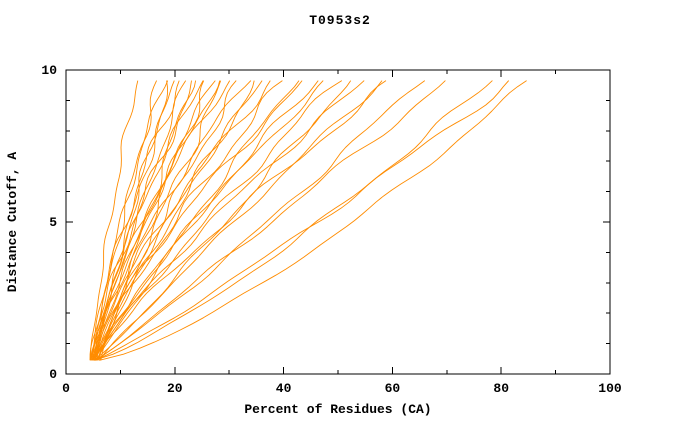 This screenshot has height=440, width=680. What do you see at coordinates (49, 70) in the screenshot?
I see `y-tick-label: 10` at bounding box center [49, 70].